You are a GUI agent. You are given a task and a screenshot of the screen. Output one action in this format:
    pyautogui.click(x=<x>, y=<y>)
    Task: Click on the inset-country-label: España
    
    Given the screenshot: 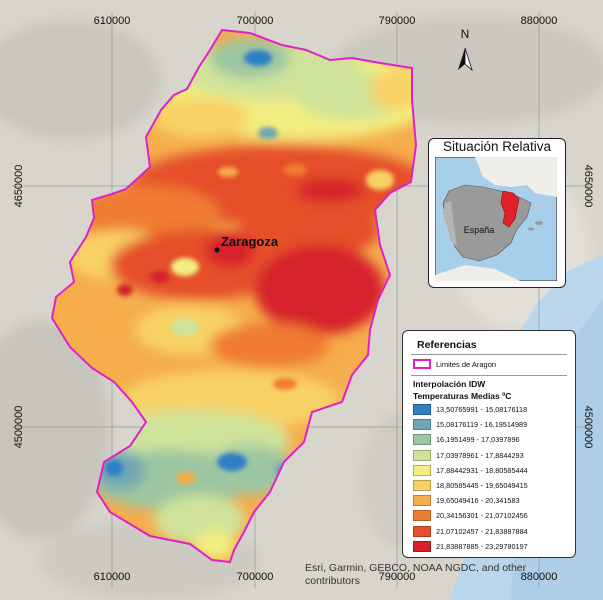 What is the action you would take?
    pyautogui.click(x=479, y=230)
    